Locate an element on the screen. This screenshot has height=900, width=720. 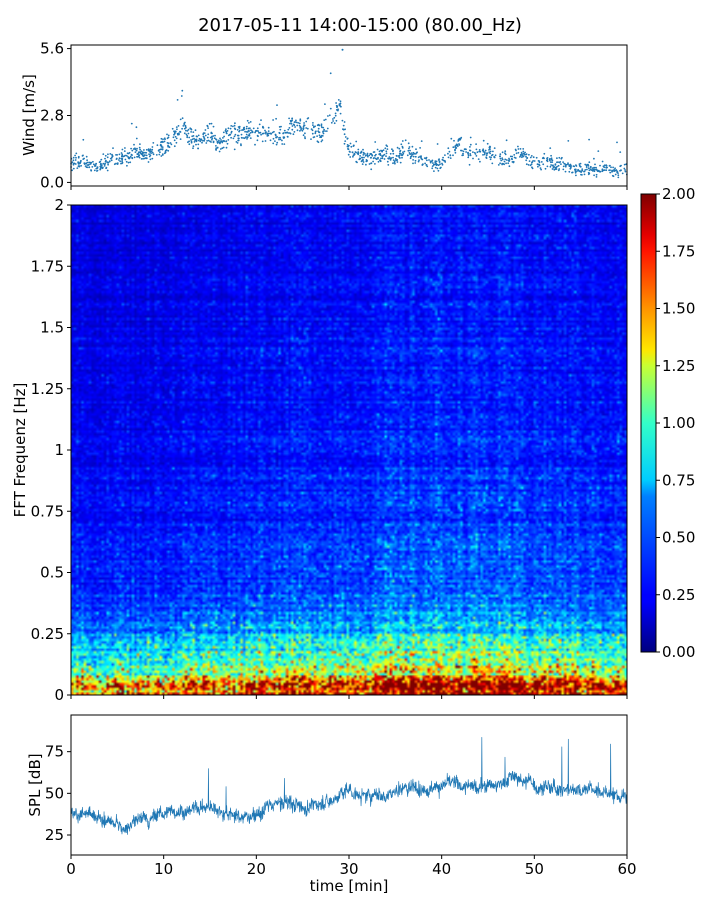
colorbar-tick-label: 1.75 is located at coordinates (678, 251).